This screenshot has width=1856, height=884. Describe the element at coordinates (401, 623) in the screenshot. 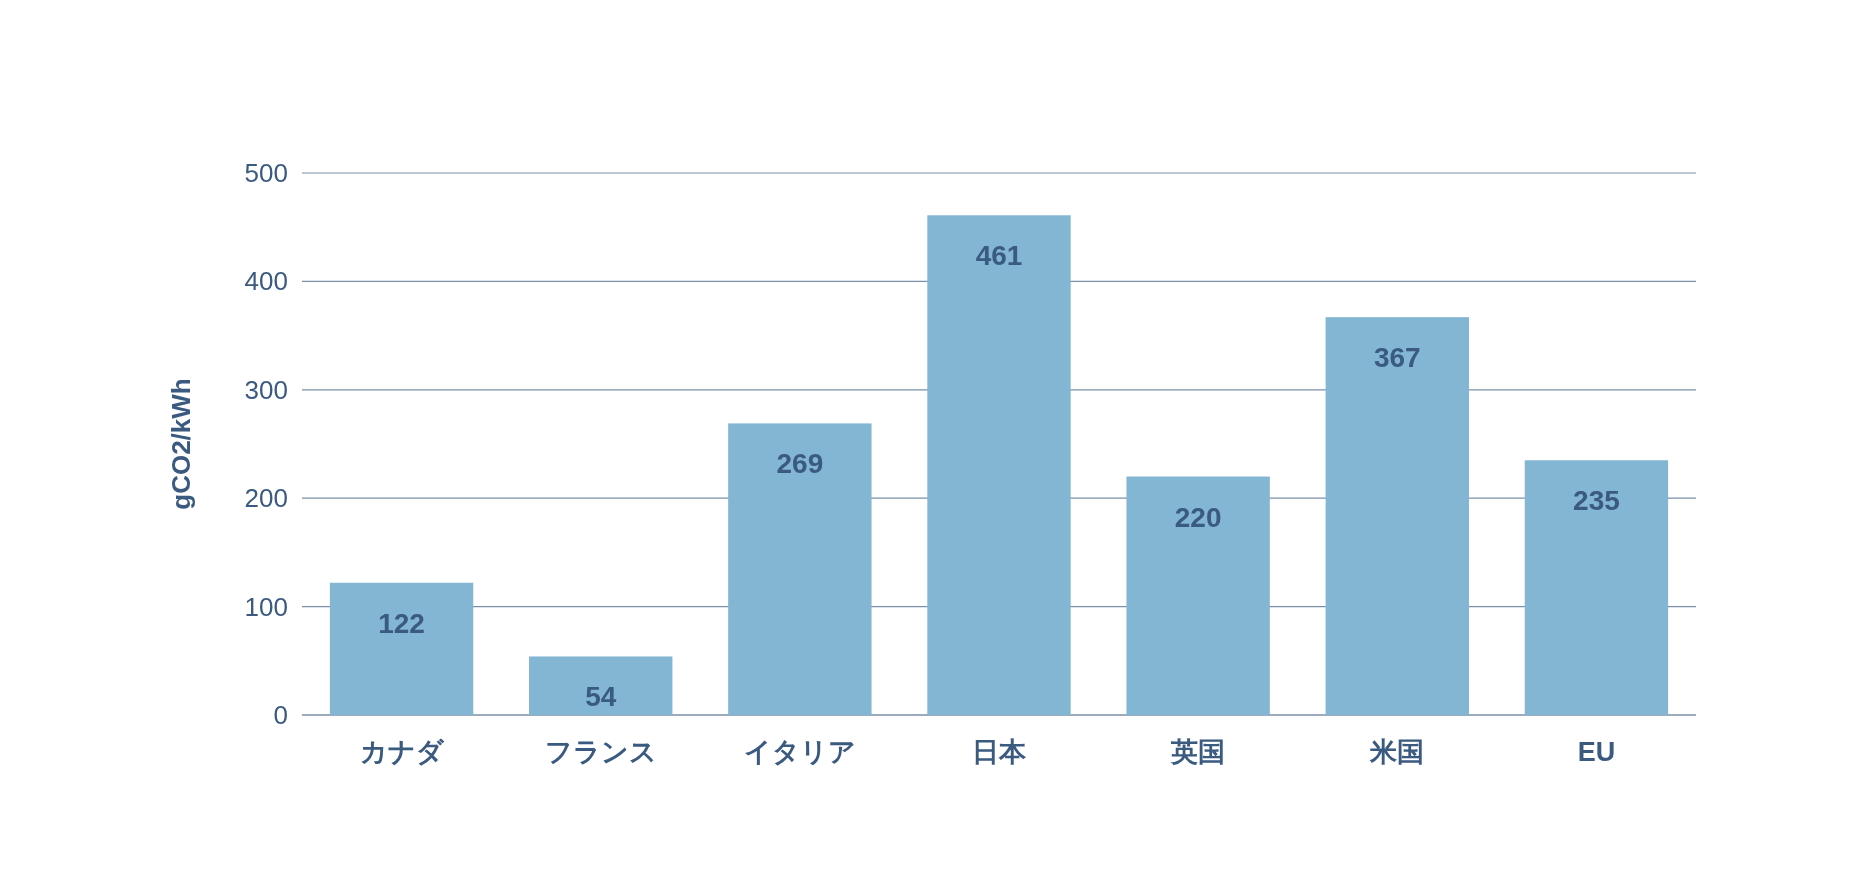

I see `data-label: 122` at that location.